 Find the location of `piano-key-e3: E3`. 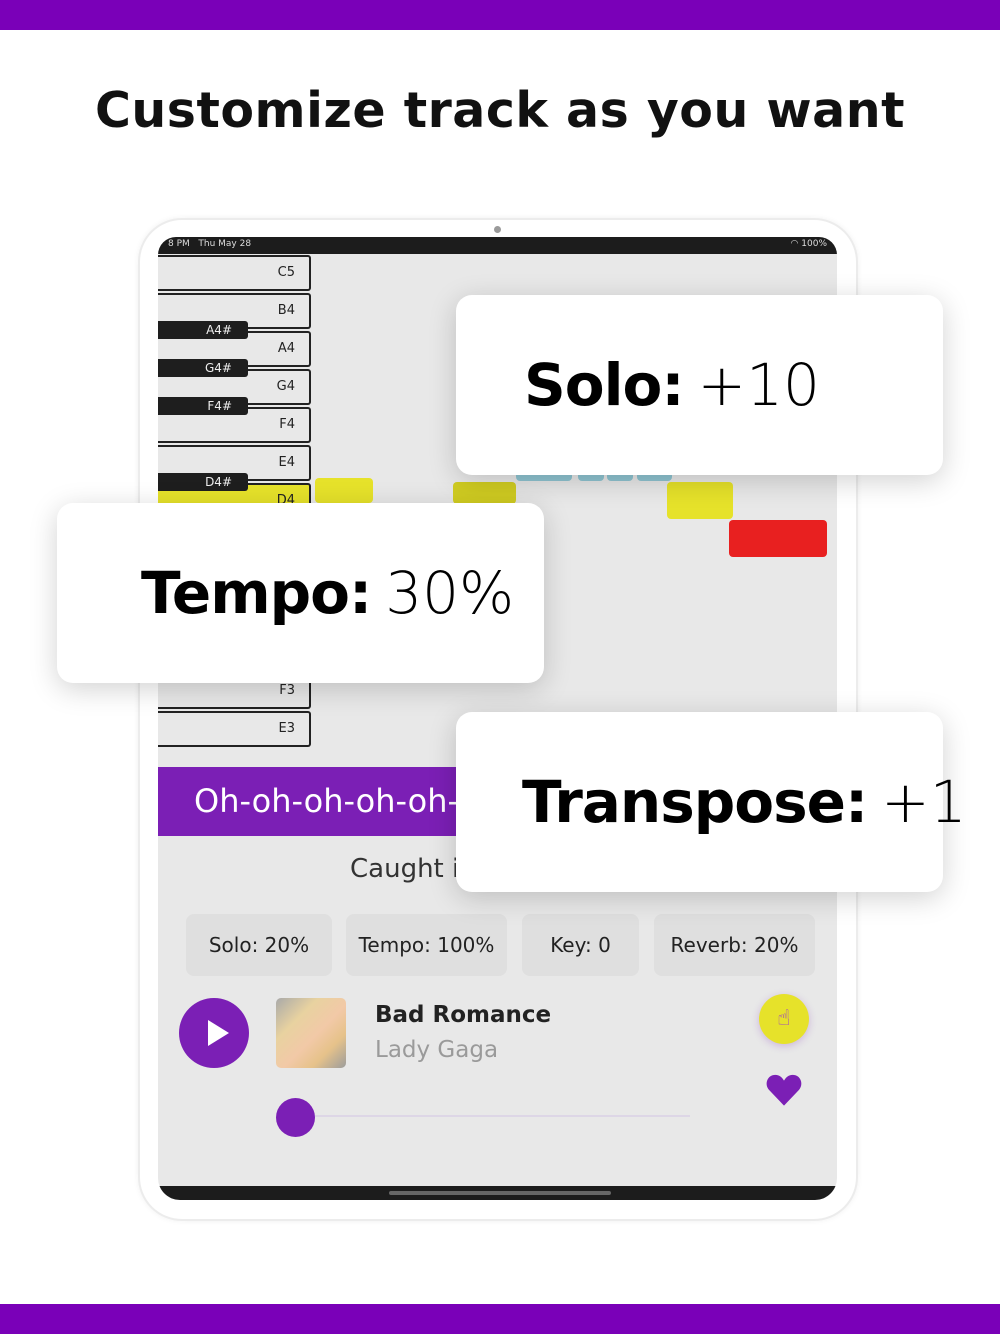

piano-key-e3: E3 is located at coordinates (234, 729).